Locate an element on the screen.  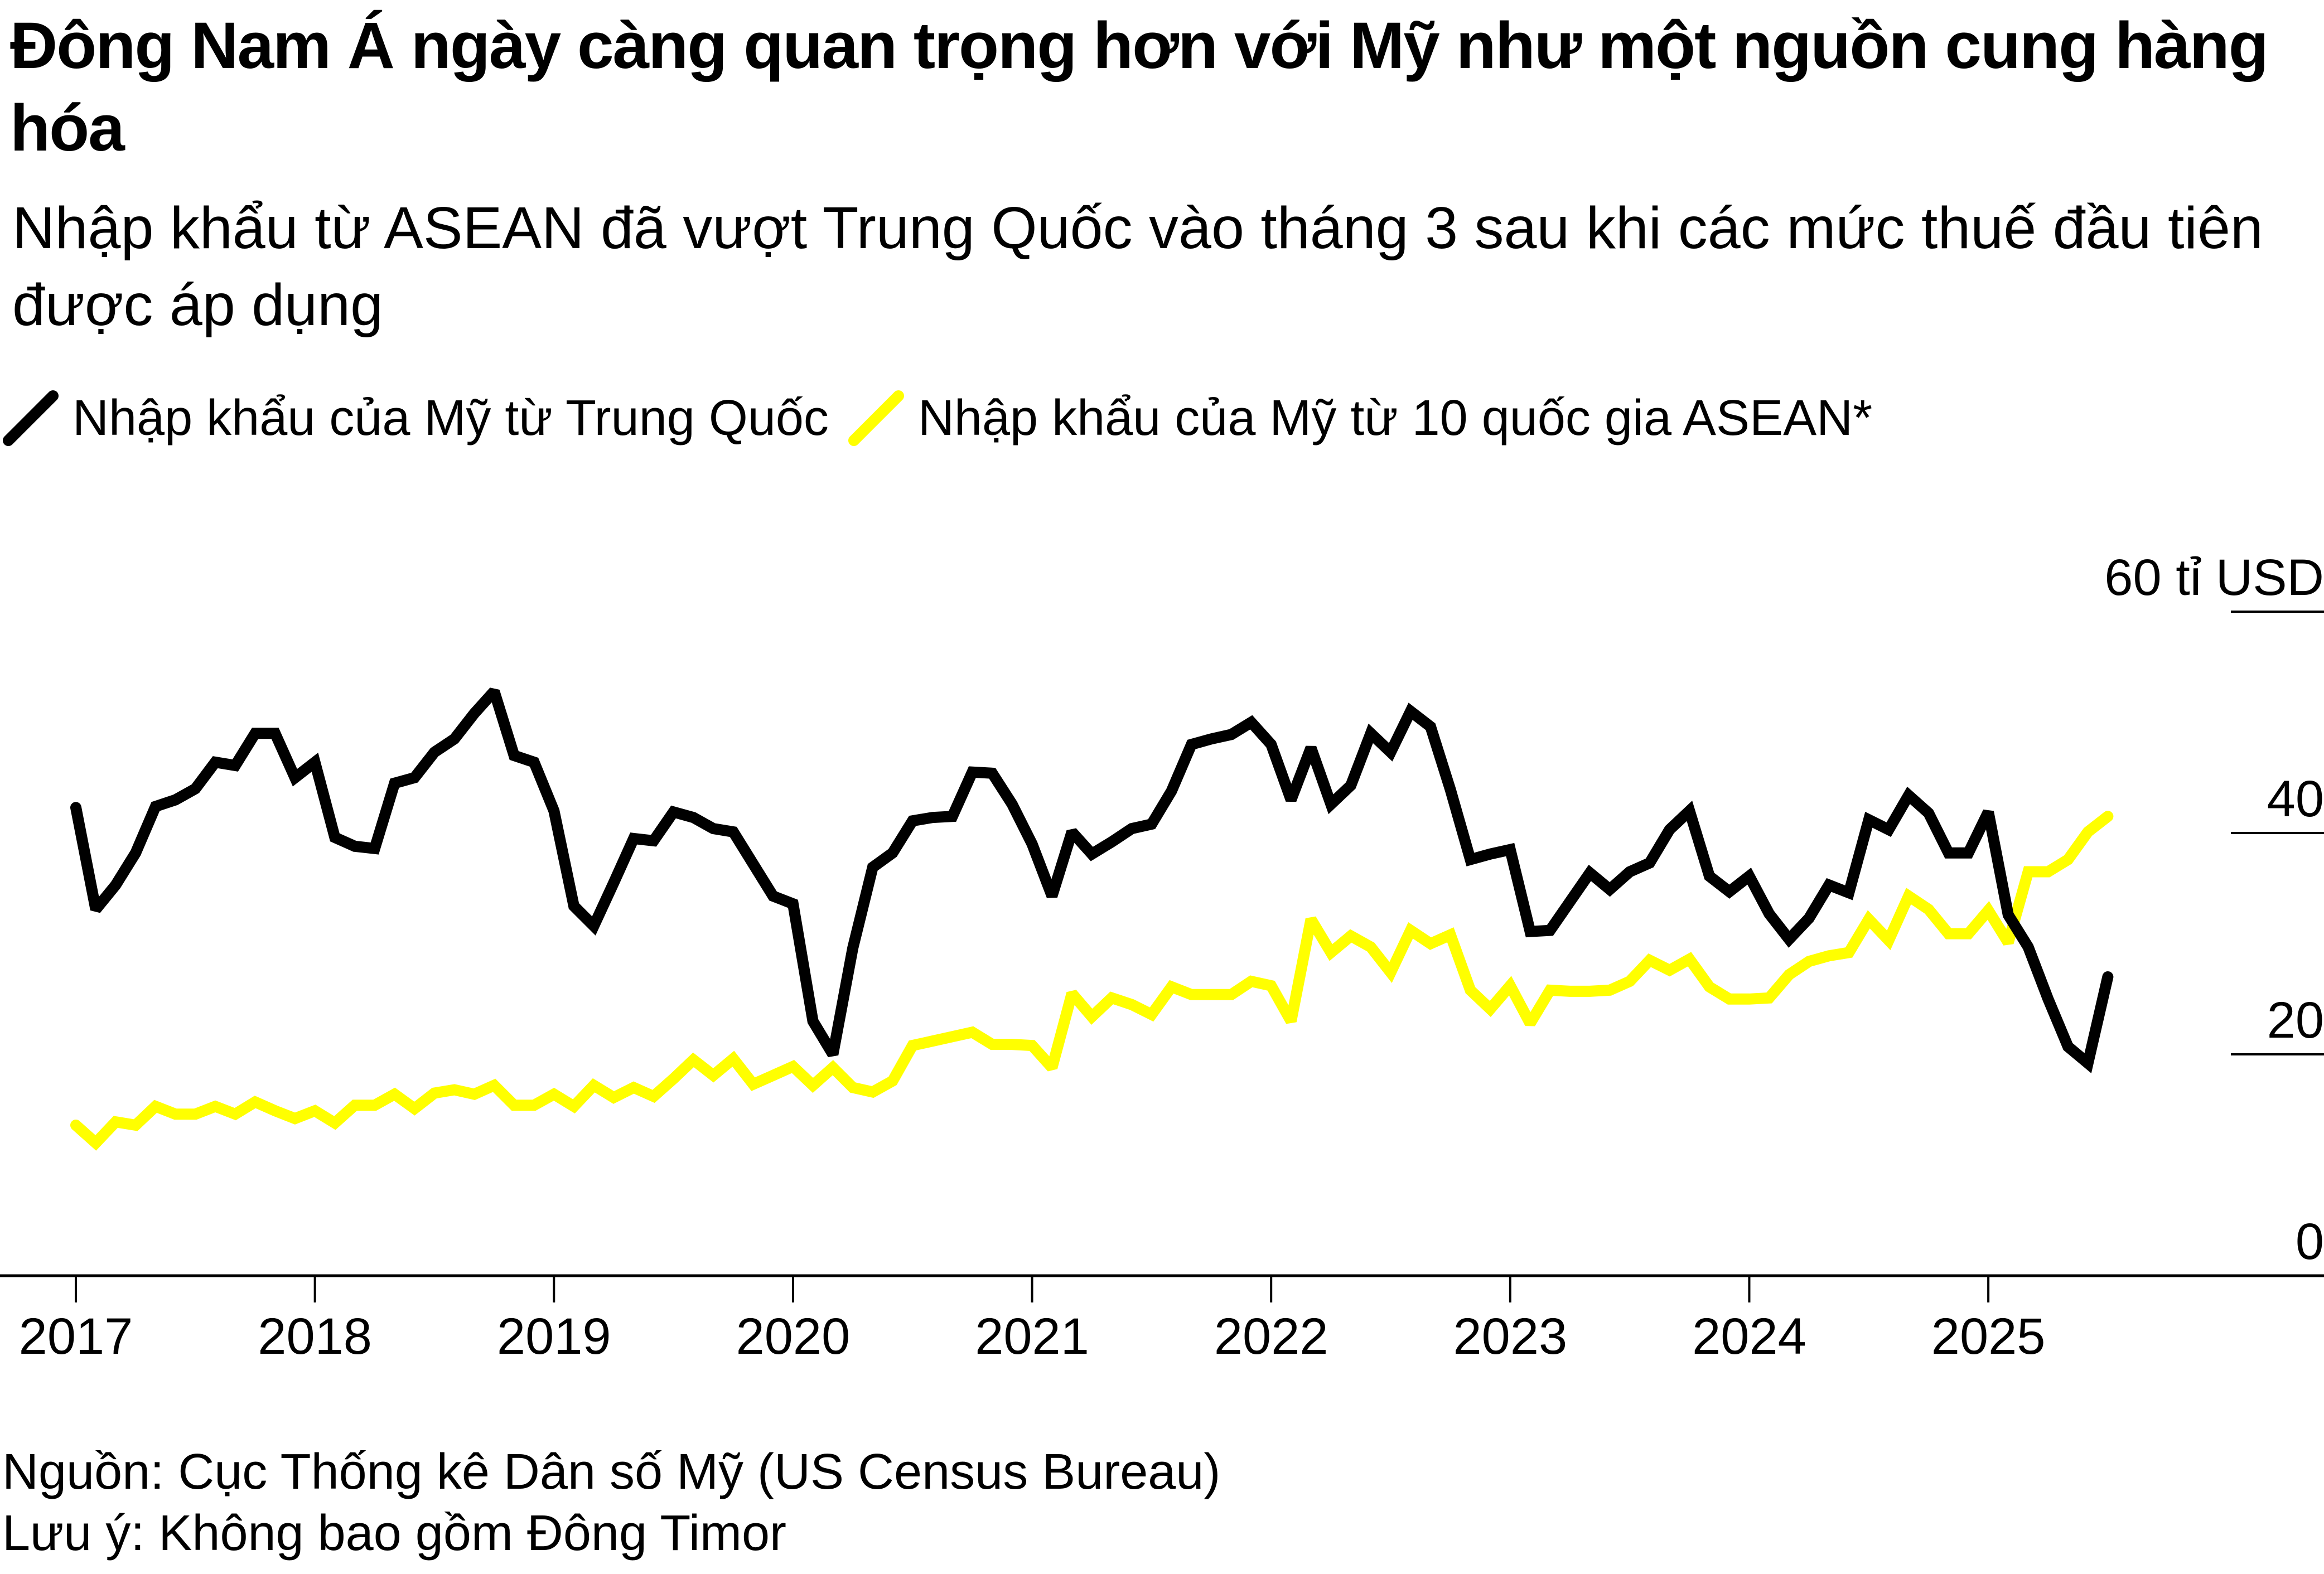
y-tick-label: 20 is located at coordinates (2295, 1021).